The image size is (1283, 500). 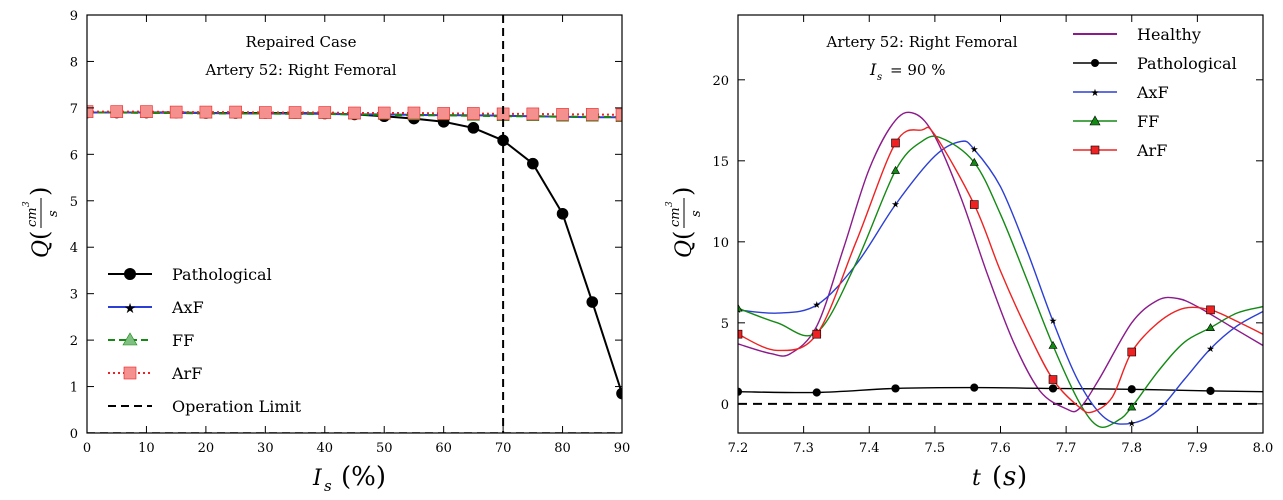 I want to click on right-x-tick-label: 7.7, so click(x=1066, y=448).